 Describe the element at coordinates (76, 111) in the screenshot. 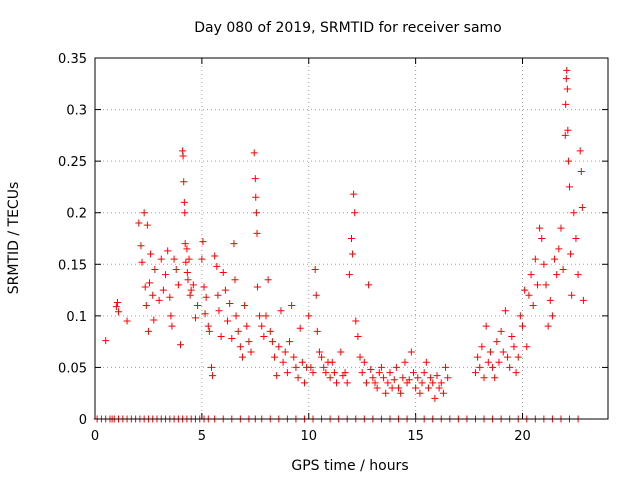

I see `y-tick-label: 0.3` at that location.